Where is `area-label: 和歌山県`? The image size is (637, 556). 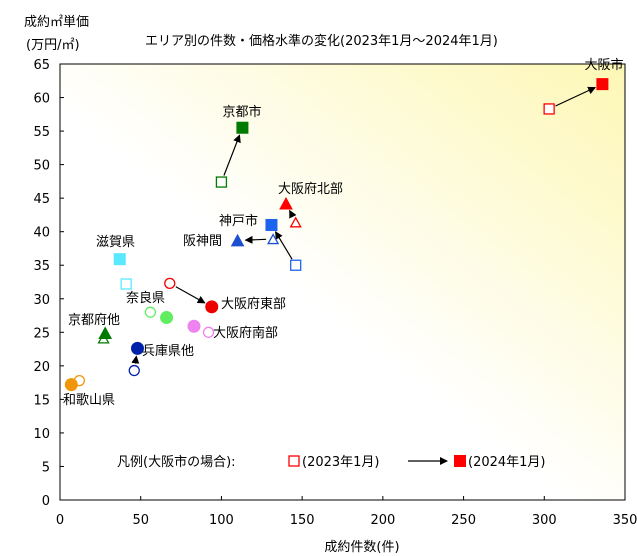
area-label: 和歌山県 is located at coordinates (89, 400).